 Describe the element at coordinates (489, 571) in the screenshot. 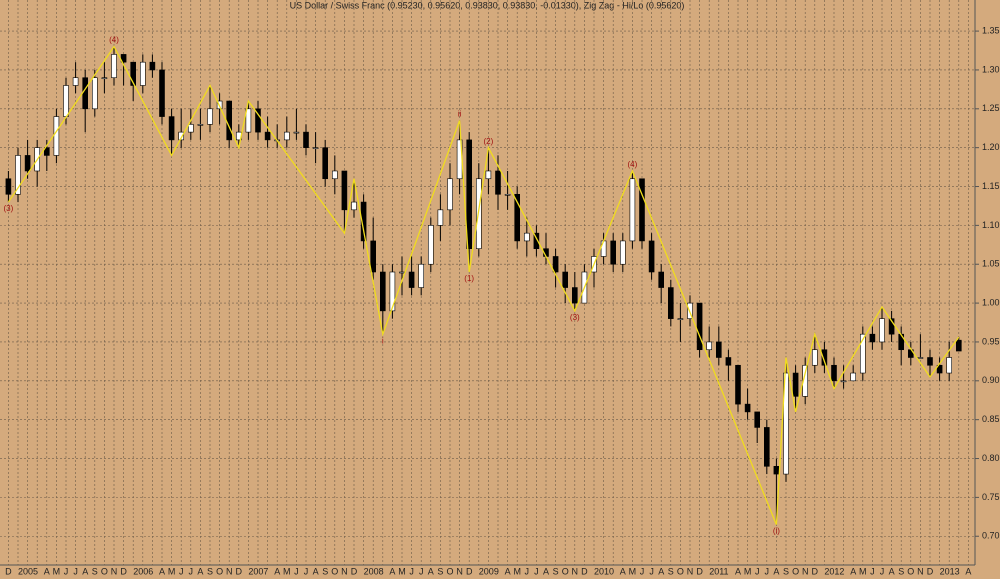

I see `x-tick-label: 2009` at that location.